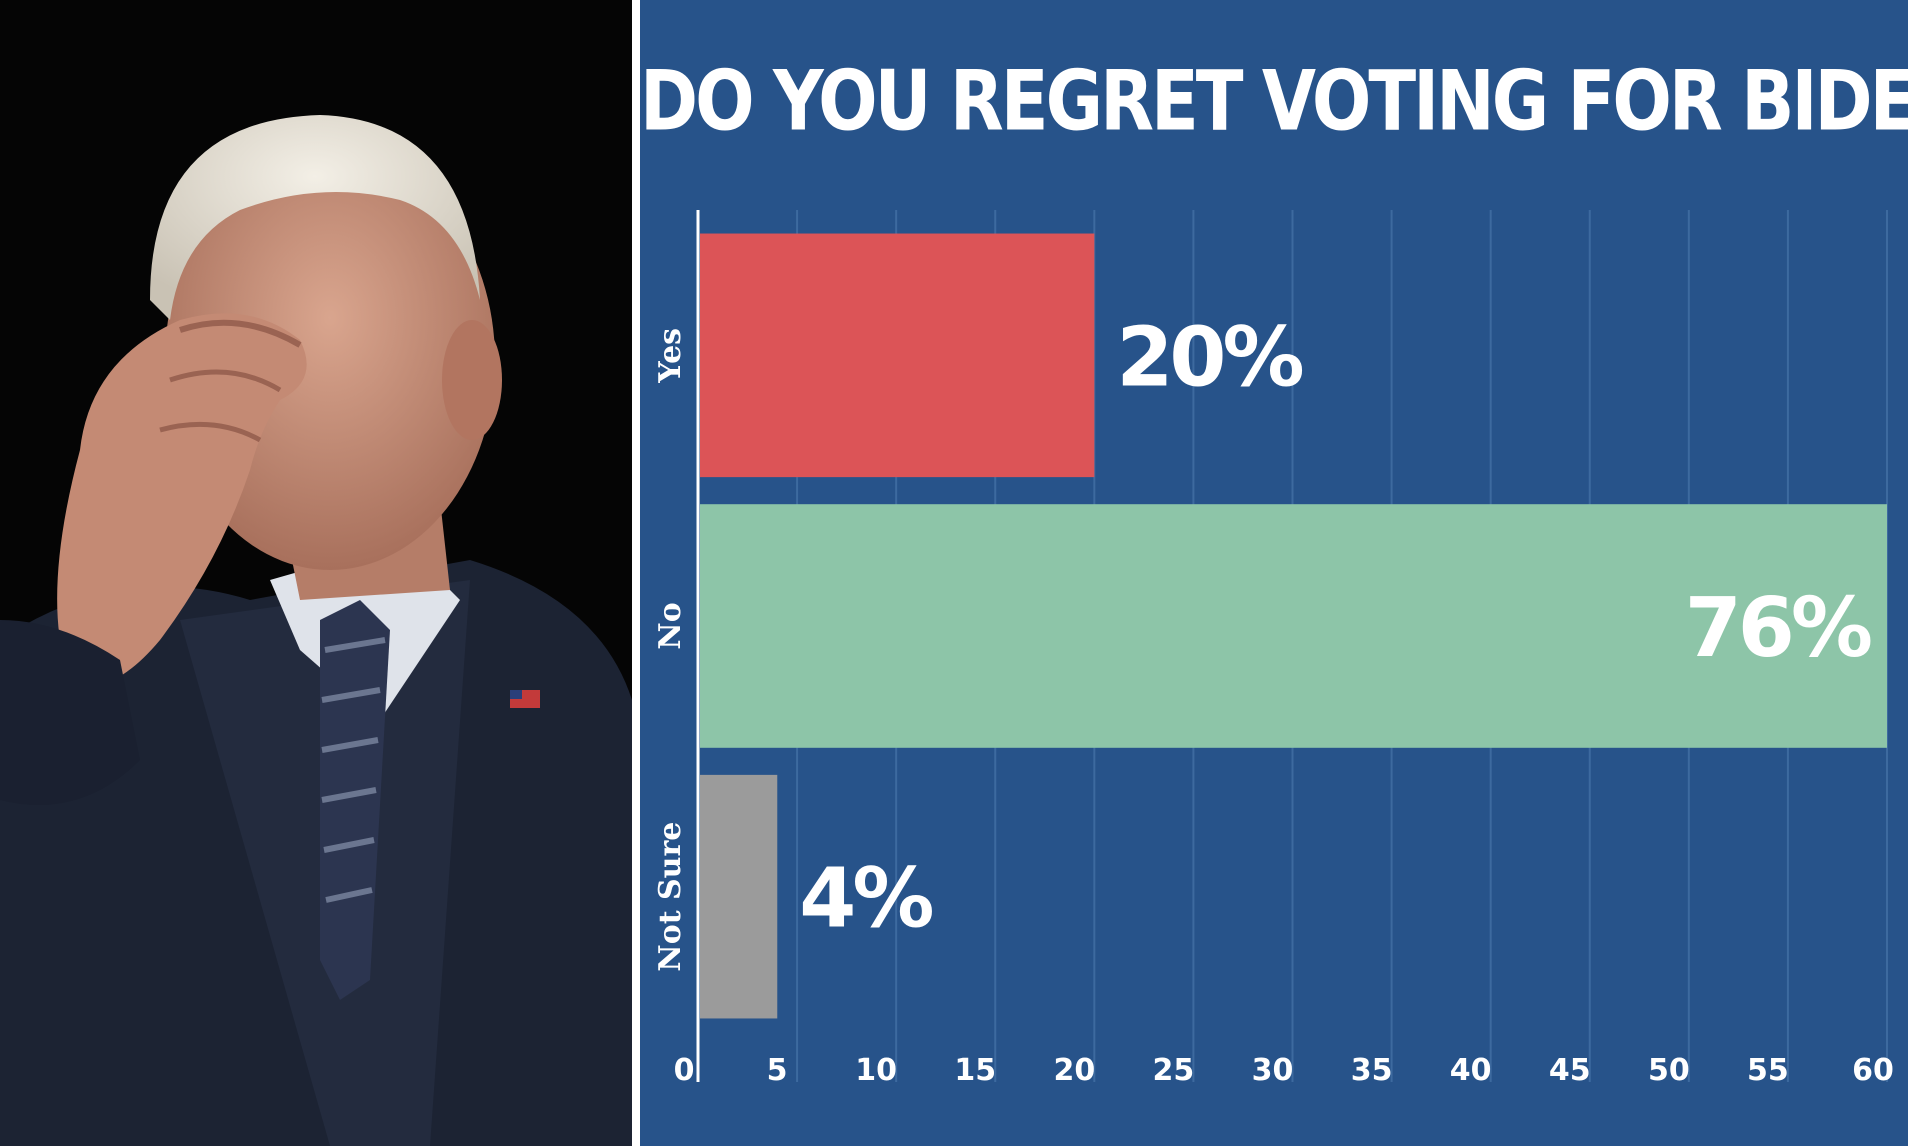  I want to click on x-tick-label-60: 60, so click(1873, 1070).